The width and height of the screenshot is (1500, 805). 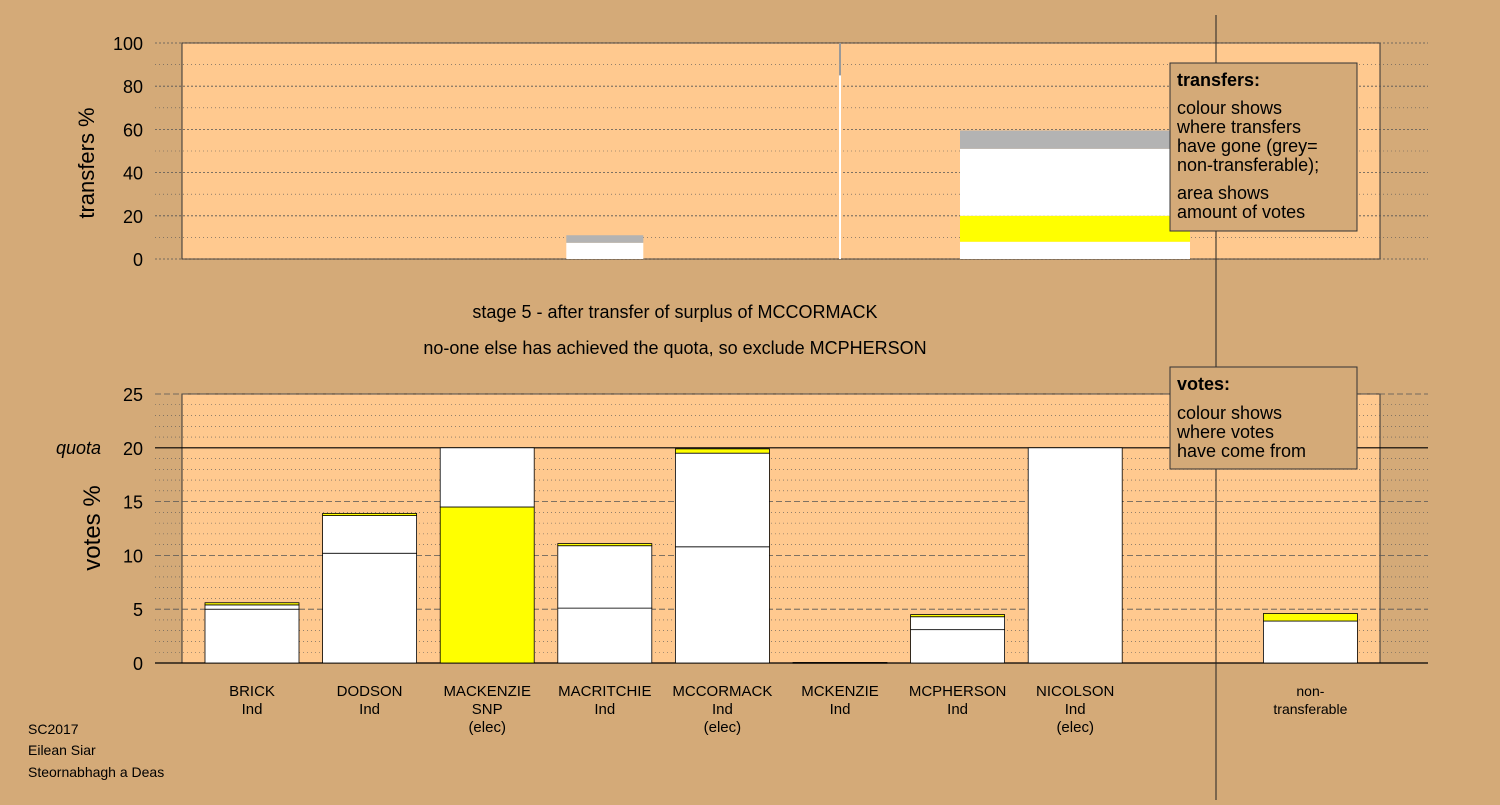 I want to click on transfers-y-tick-label: 40, so click(x=133, y=174).